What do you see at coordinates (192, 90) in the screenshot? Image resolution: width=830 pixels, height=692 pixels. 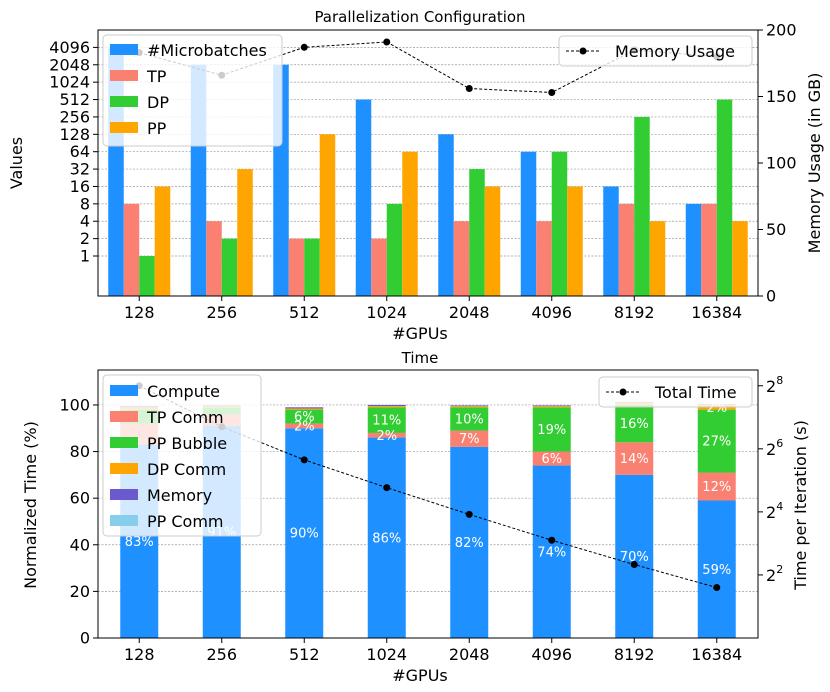 I see `top-legend-box` at bounding box center [192, 90].